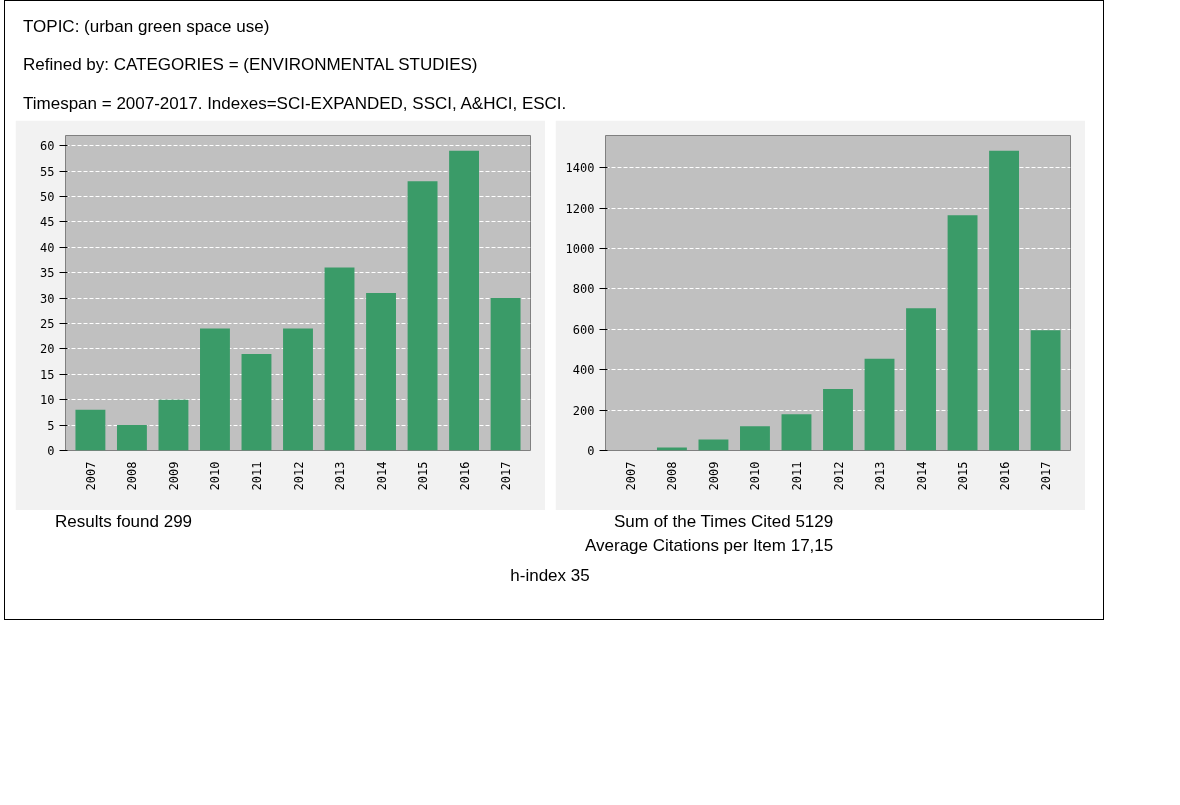 The width and height of the screenshot is (1180, 805). Describe the element at coordinates (580, 168) in the screenshot. I see `y-tick-label: 1400` at that location.